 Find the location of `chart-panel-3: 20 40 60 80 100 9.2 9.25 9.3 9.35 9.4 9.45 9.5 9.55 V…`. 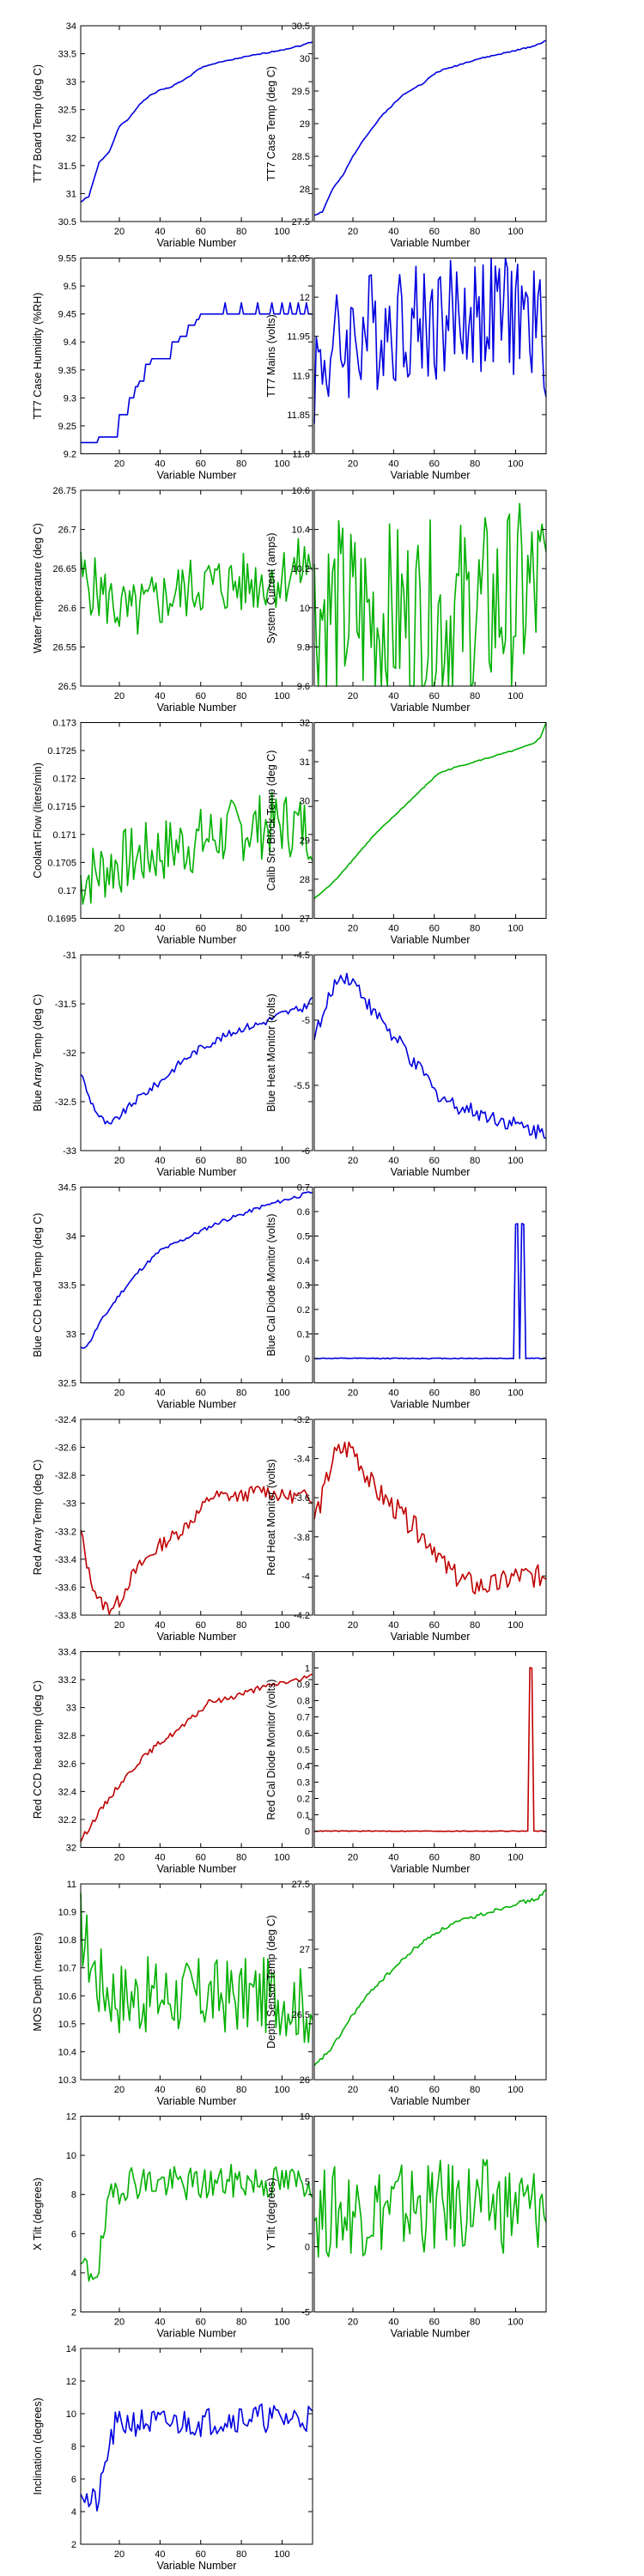

chart-panel-3: 20 40 60 80 100 9.2 9.25 9.3 9.35 9.4 9.45 9.5 9.55 V… is located at coordinates (172, 368).